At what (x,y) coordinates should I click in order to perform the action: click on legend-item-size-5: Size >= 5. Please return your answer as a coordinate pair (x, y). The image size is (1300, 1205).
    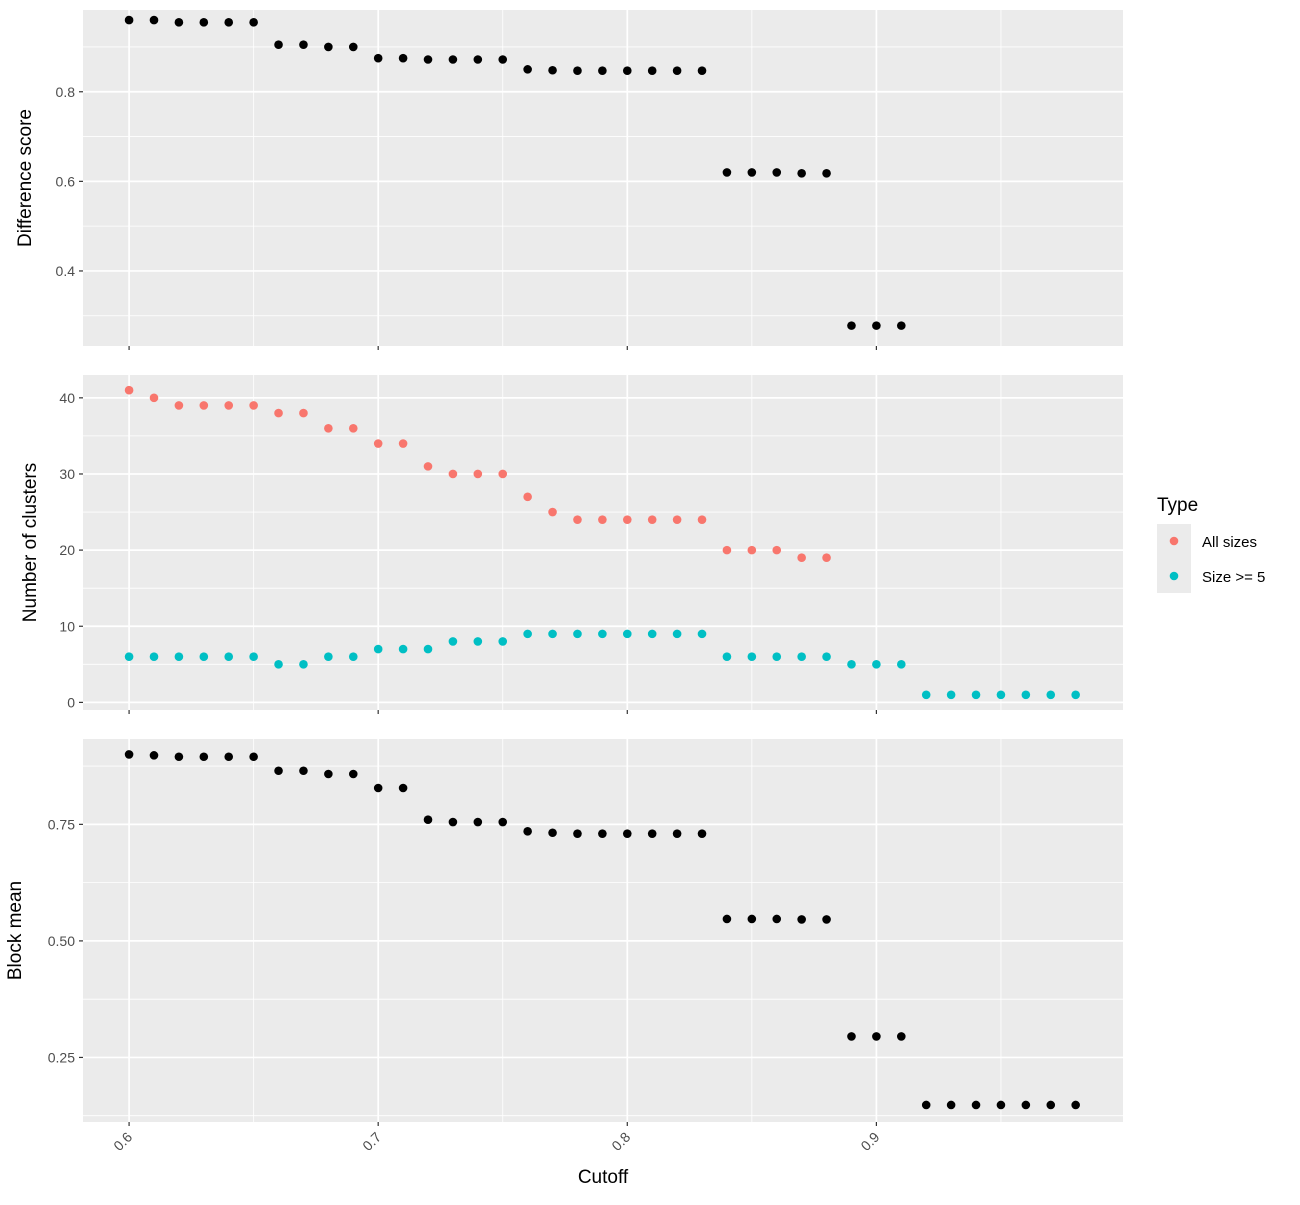
    Looking at the image, I should click on (1217, 577).